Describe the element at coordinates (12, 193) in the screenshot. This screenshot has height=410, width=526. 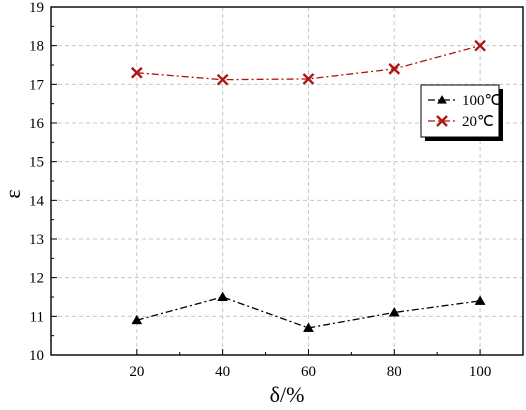
I see `y-axis-label: ε` at that location.